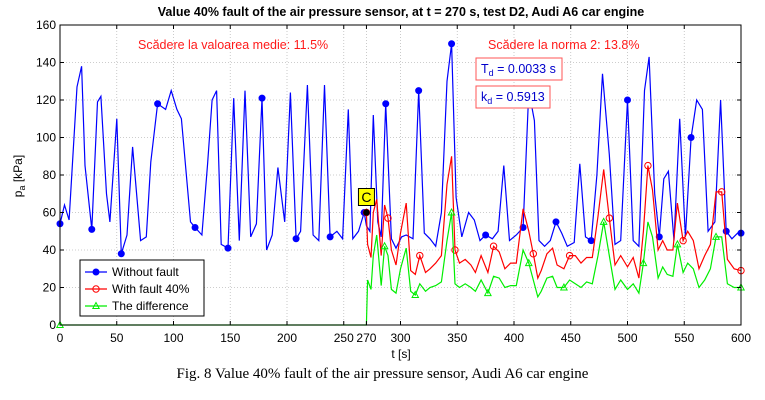 The height and width of the screenshot is (400, 765). I want to click on y-tick-label: 120, so click(46, 100).